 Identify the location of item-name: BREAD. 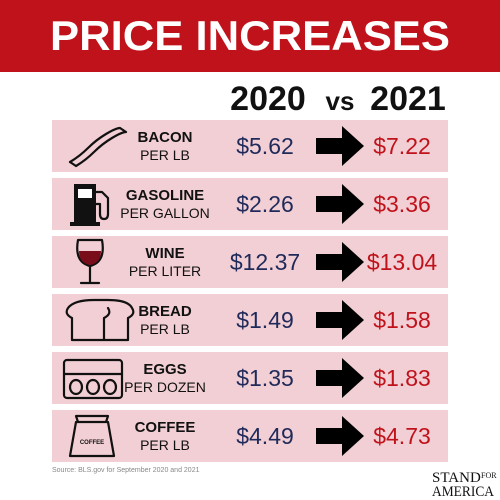
(165, 311).